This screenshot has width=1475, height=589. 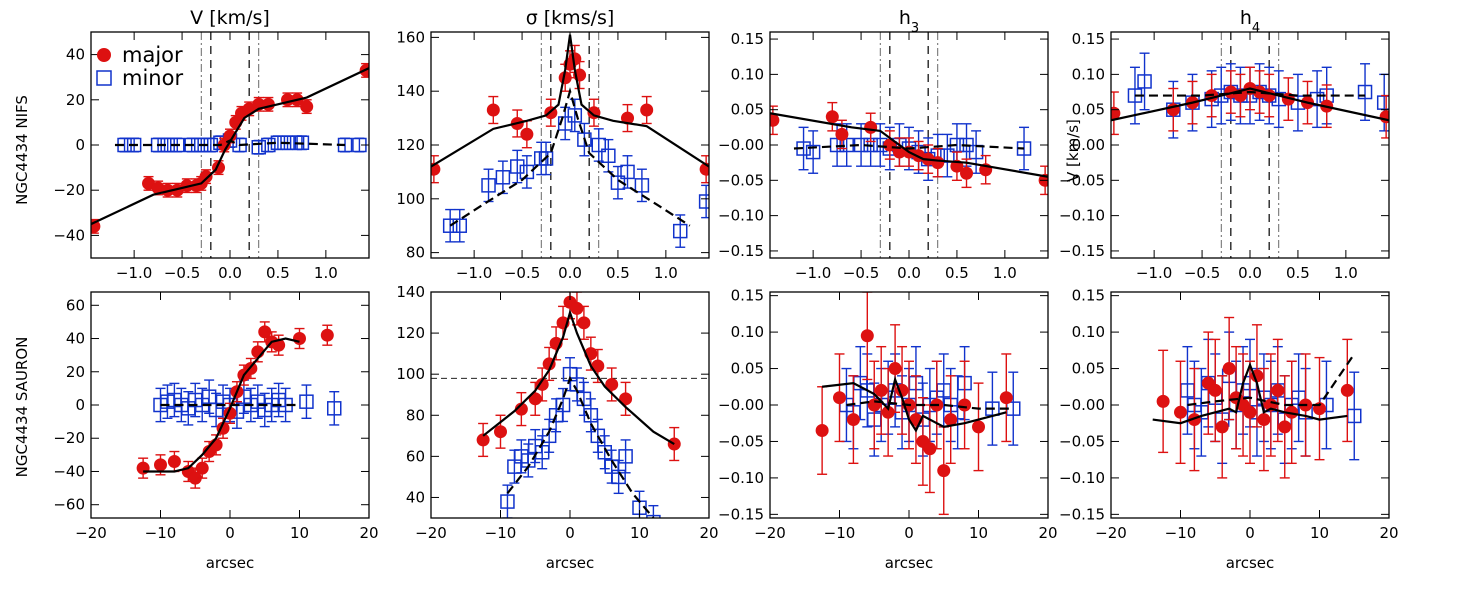 I want to click on panel-title: h4, so click(x=1250, y=21).